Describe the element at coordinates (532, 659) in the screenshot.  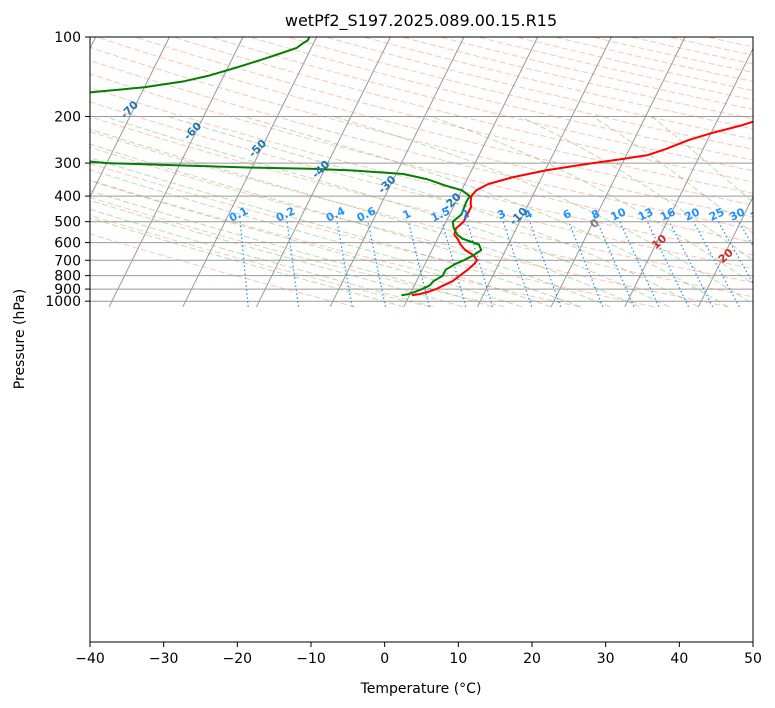
I see `x-tick-label: 20` at that location.